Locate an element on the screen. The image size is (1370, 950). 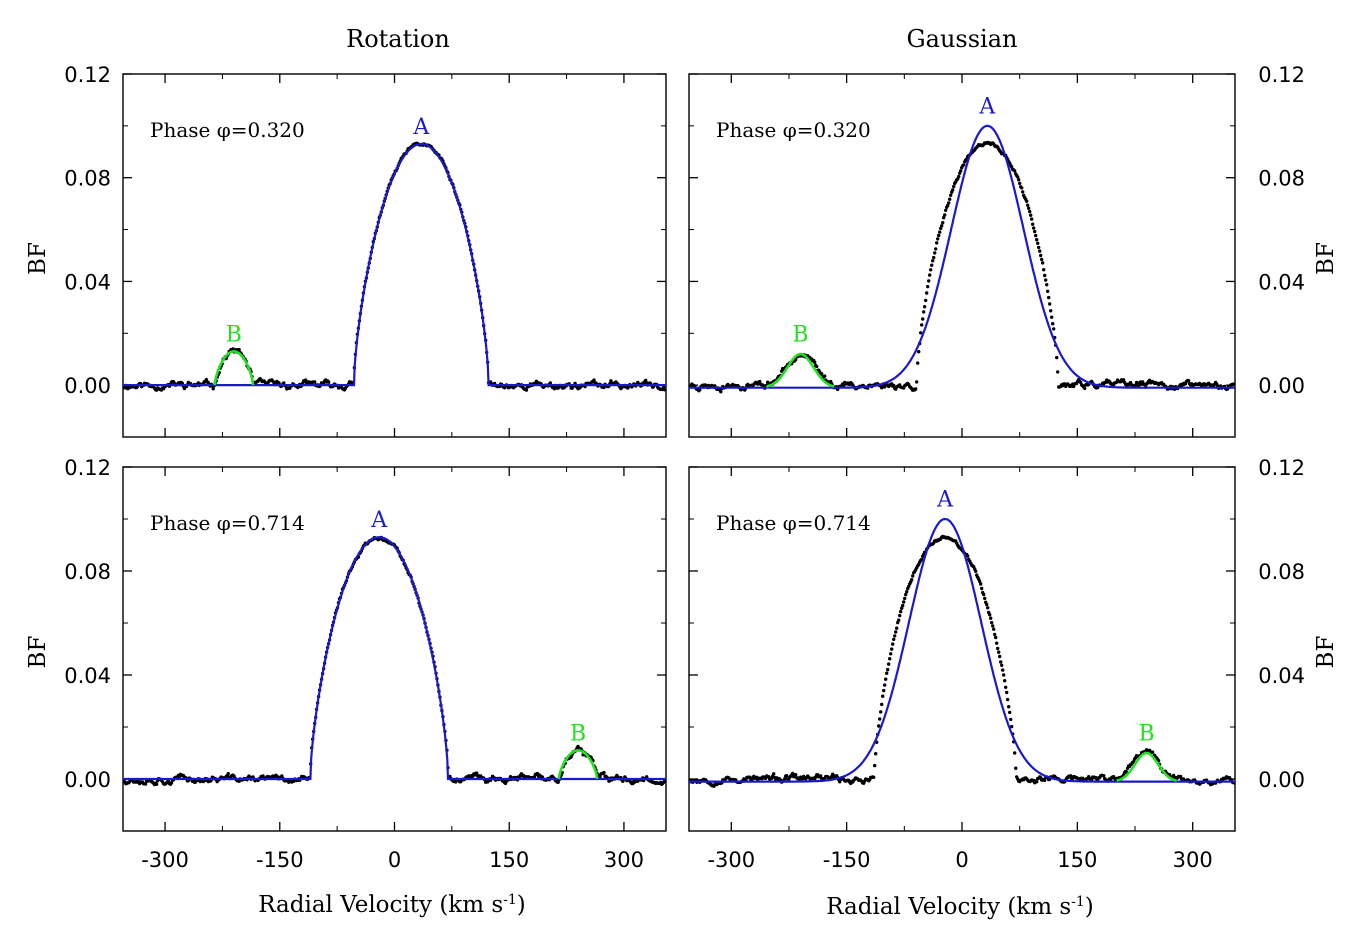
x-axis-label-right: Radial Velocity (km s-1) is located at coordinates (960, 907).